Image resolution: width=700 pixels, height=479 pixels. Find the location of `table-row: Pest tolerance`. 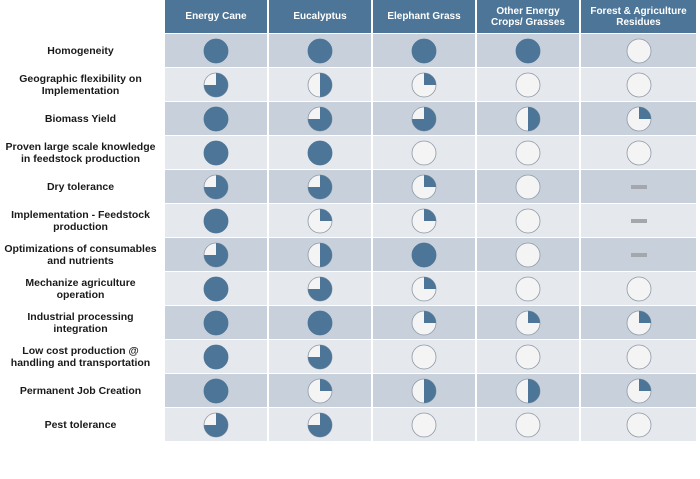

table-row: Pest tolerance is located at coordinates (348, 424).